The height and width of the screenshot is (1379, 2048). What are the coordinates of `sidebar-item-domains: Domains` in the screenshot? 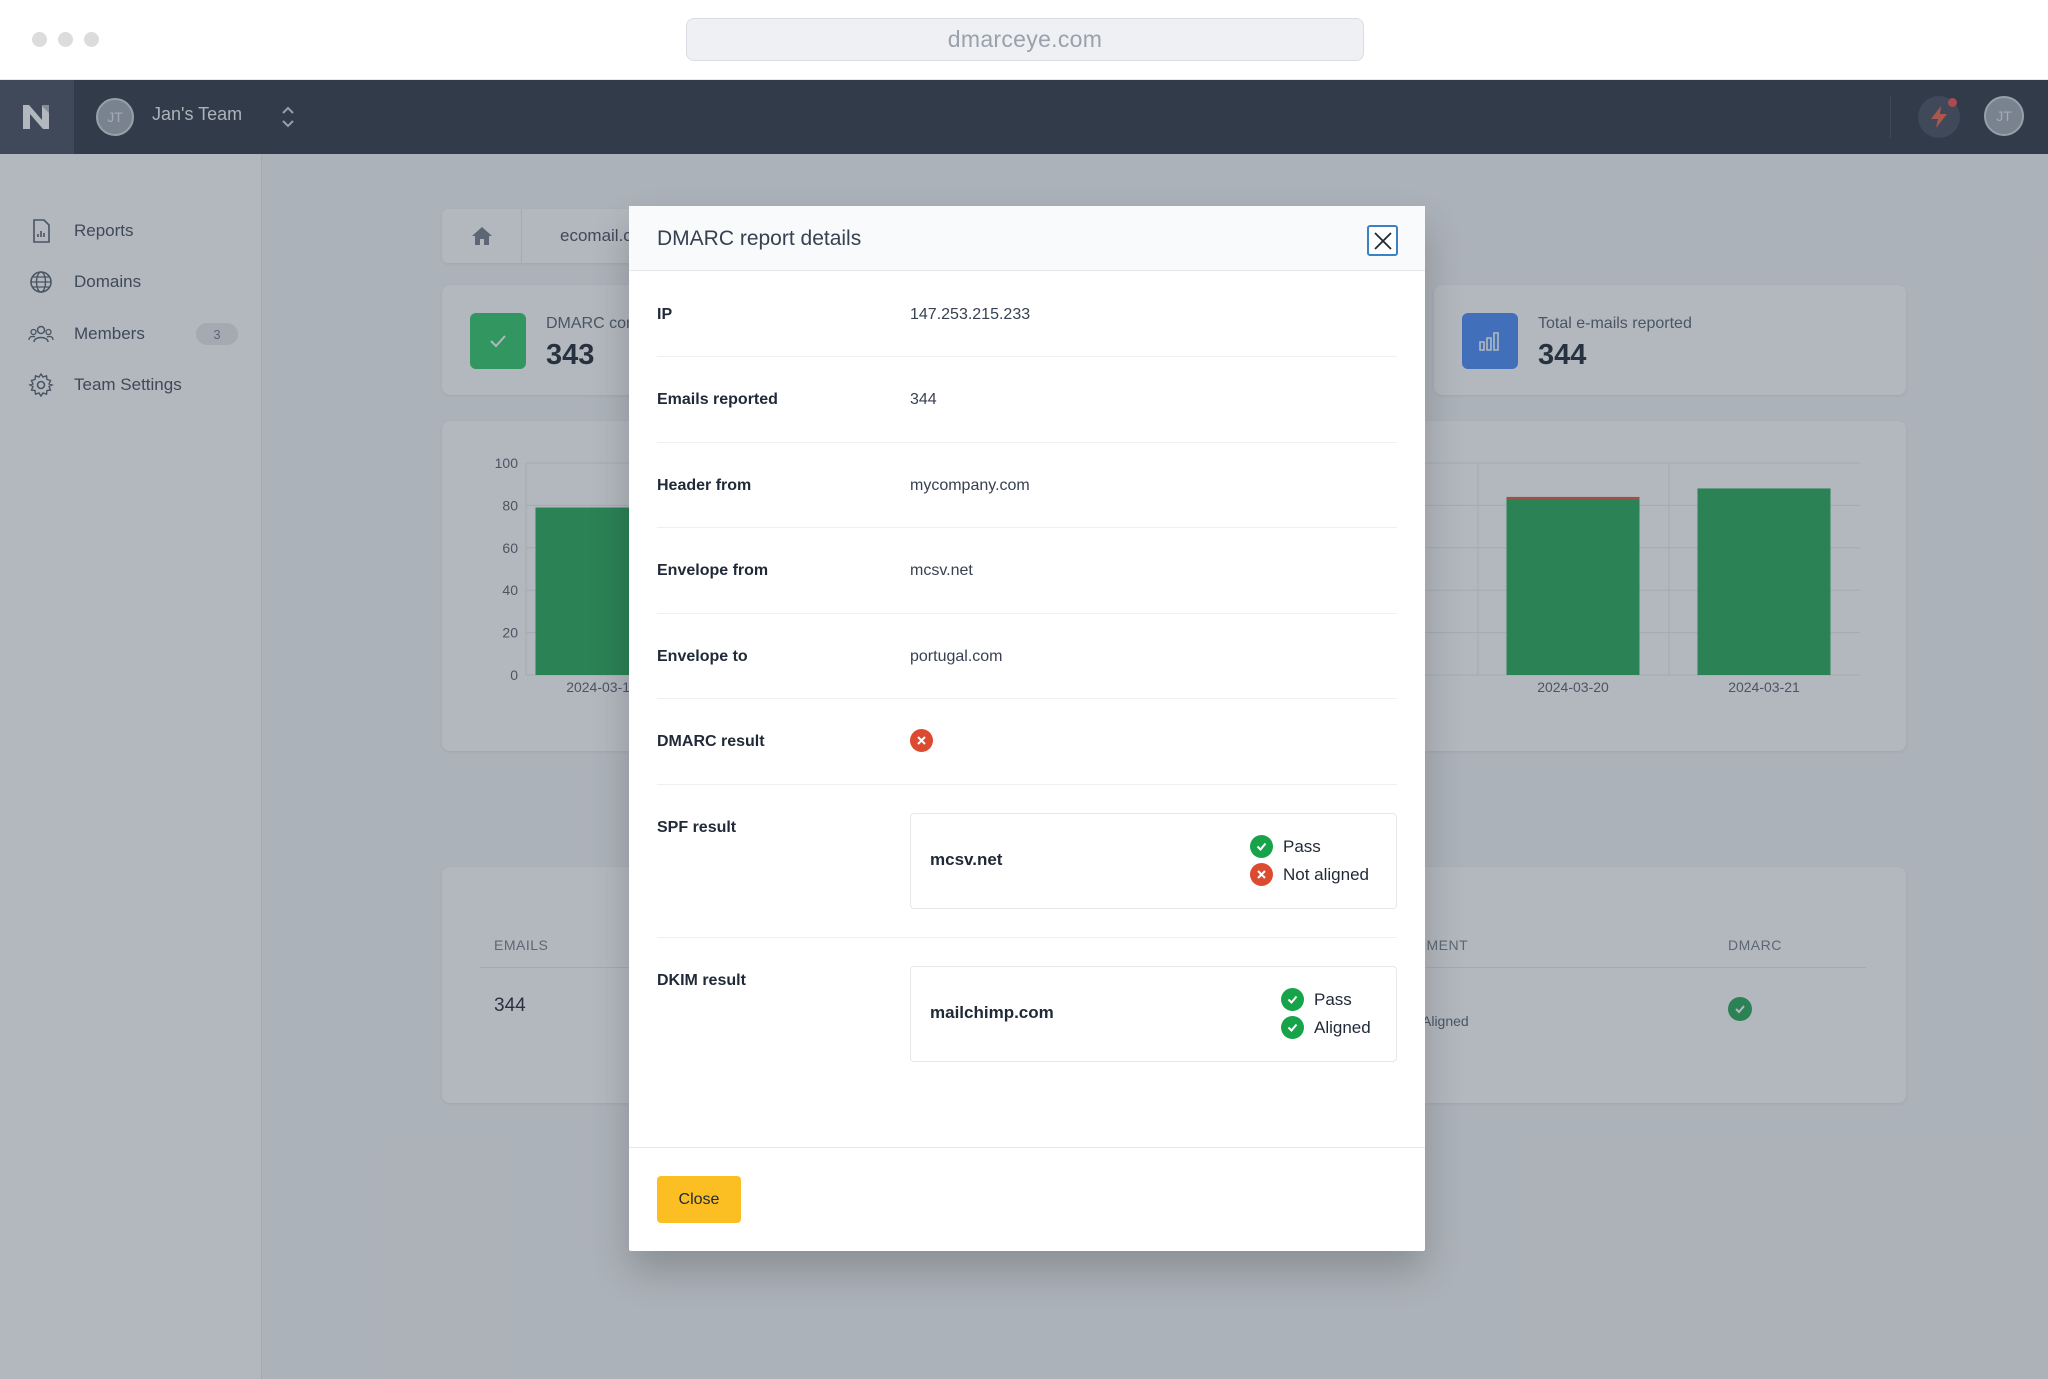 It's located at (133, 282).